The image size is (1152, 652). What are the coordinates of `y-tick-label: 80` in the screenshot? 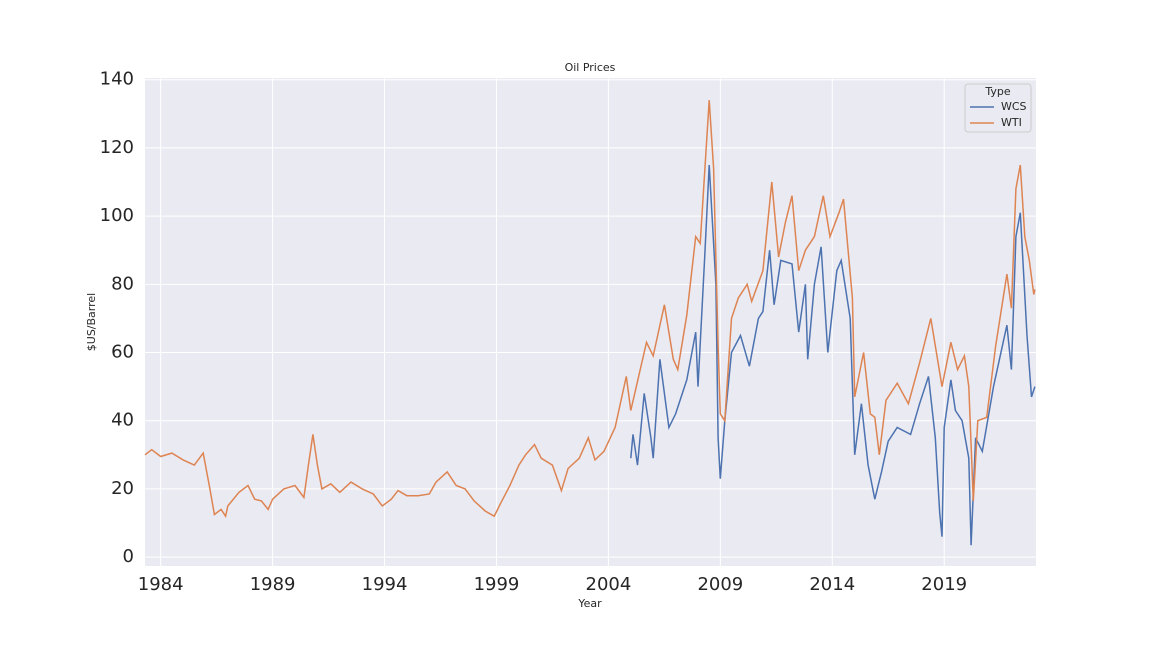 It's located at (122, 283).